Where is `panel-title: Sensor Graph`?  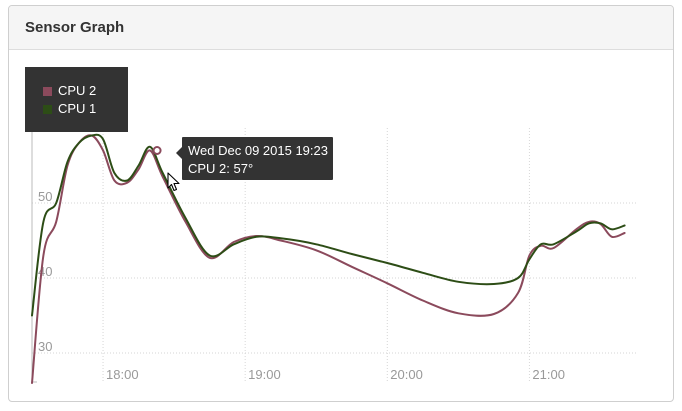
panel-title: Sensor Graph is located at coordinates (341, 28).